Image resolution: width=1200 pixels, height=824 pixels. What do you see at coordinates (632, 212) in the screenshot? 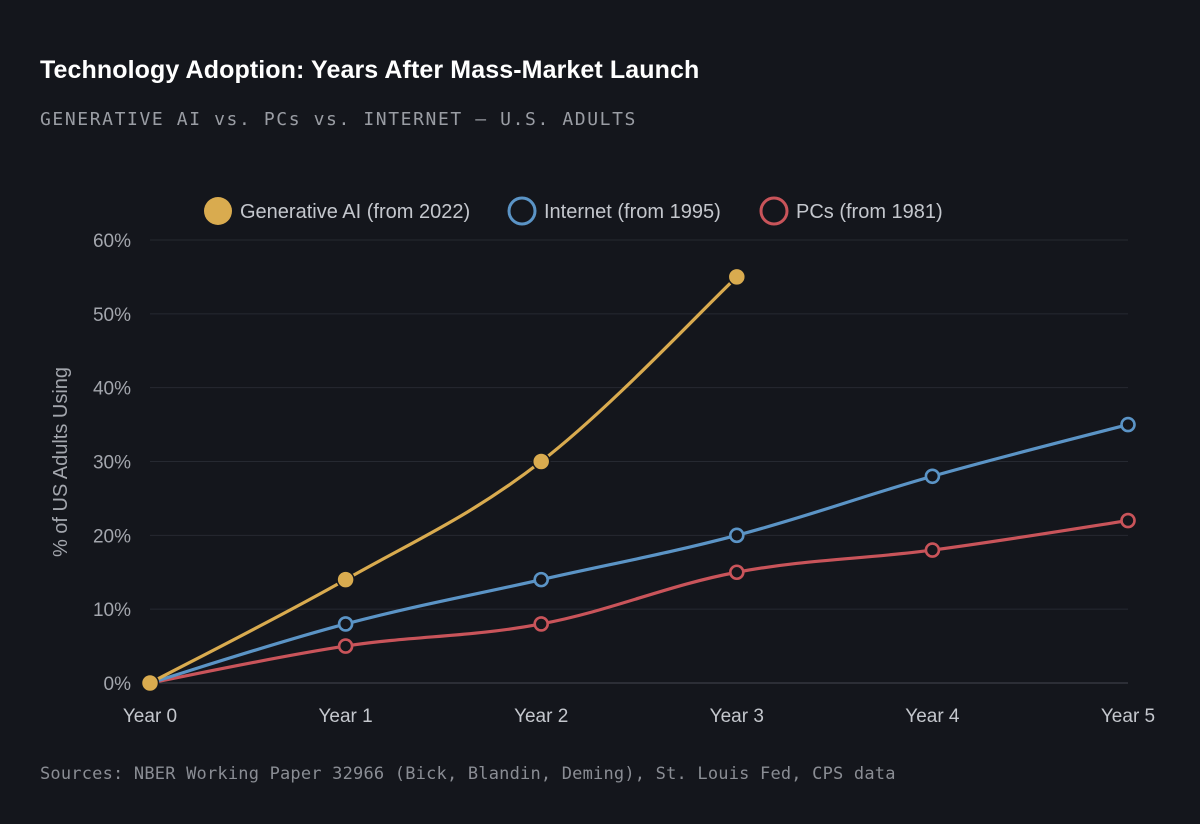
I see `legend-label: Internet (from 1995)` at bounding box center [632, 212].